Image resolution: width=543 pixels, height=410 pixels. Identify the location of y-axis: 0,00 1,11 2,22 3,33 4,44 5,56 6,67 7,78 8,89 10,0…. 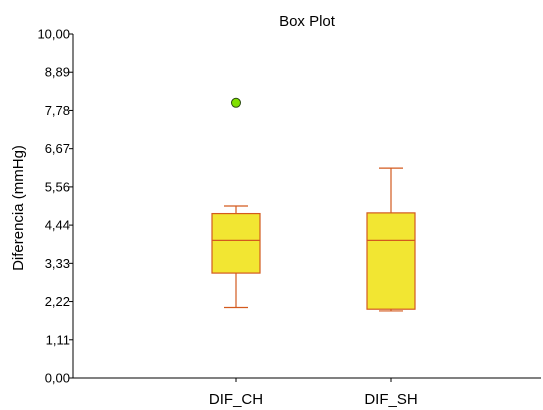
(55, 206).